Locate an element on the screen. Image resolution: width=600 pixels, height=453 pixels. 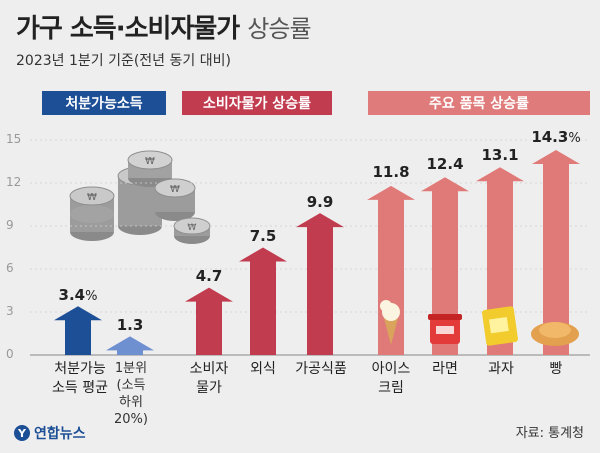
x-label-ramen: 라면 is located at coordinates (445, 369).